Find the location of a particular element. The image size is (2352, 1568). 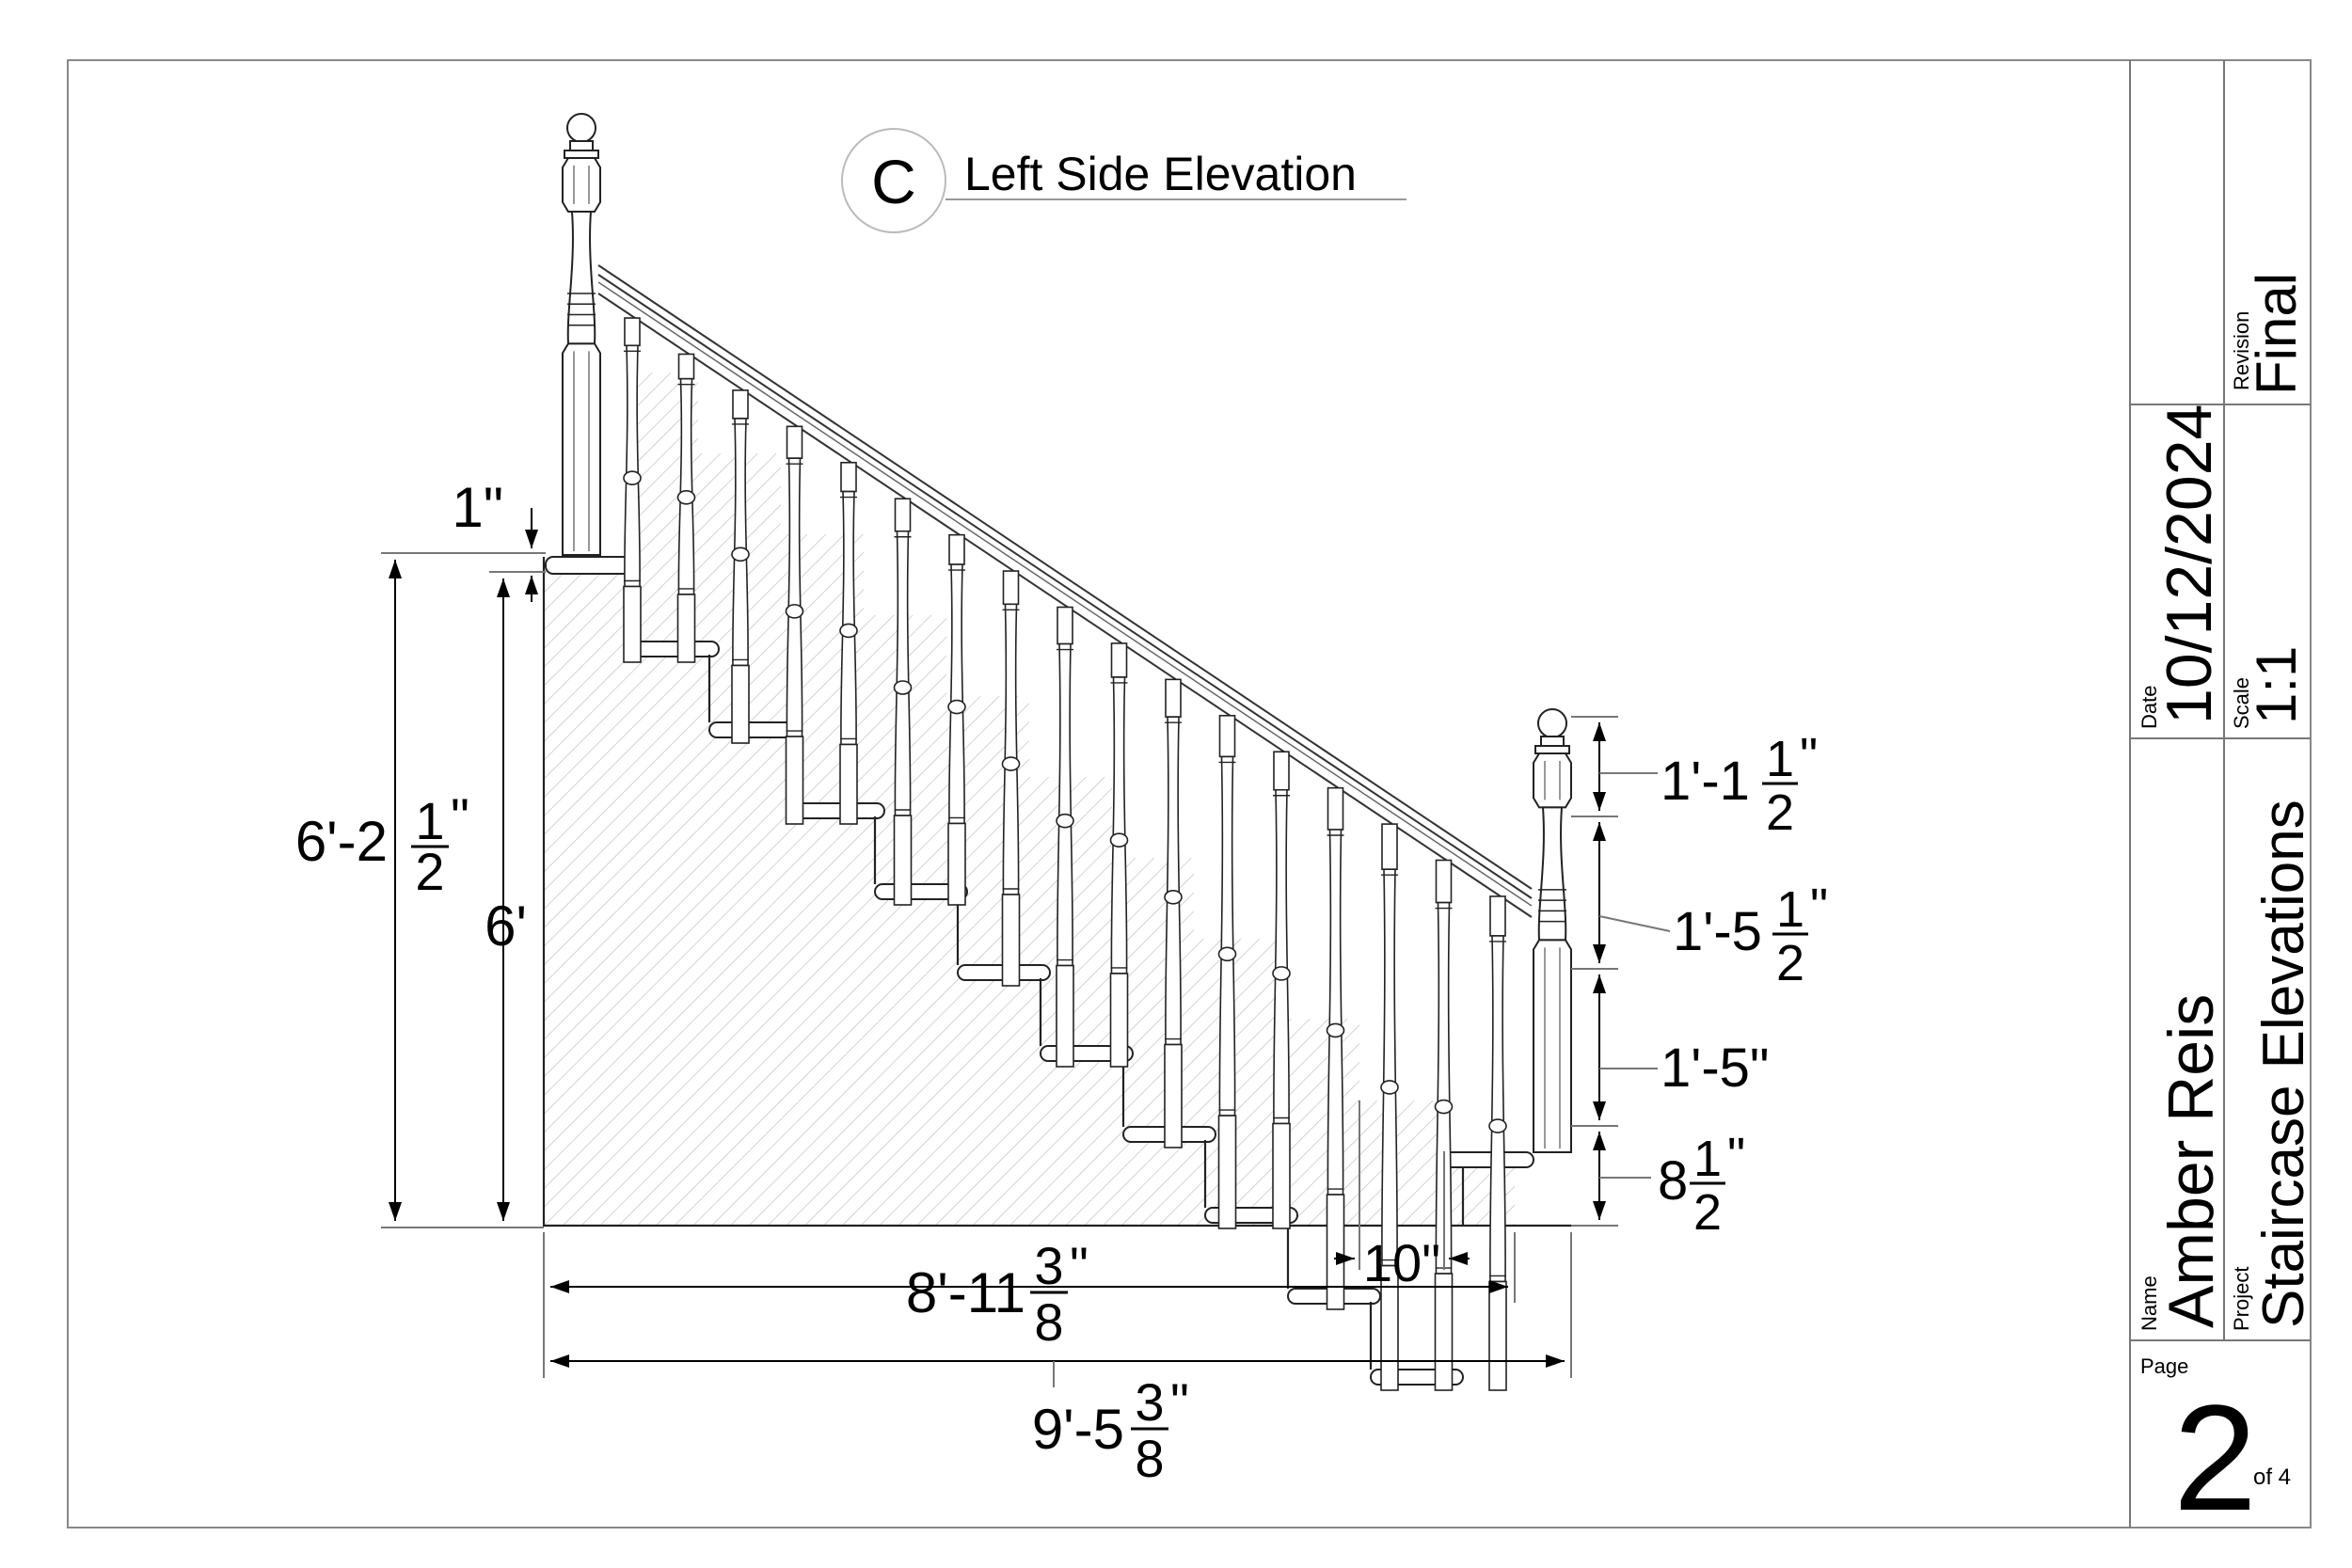

svg-text: 6'-2 is located at coordinates (341, 842).